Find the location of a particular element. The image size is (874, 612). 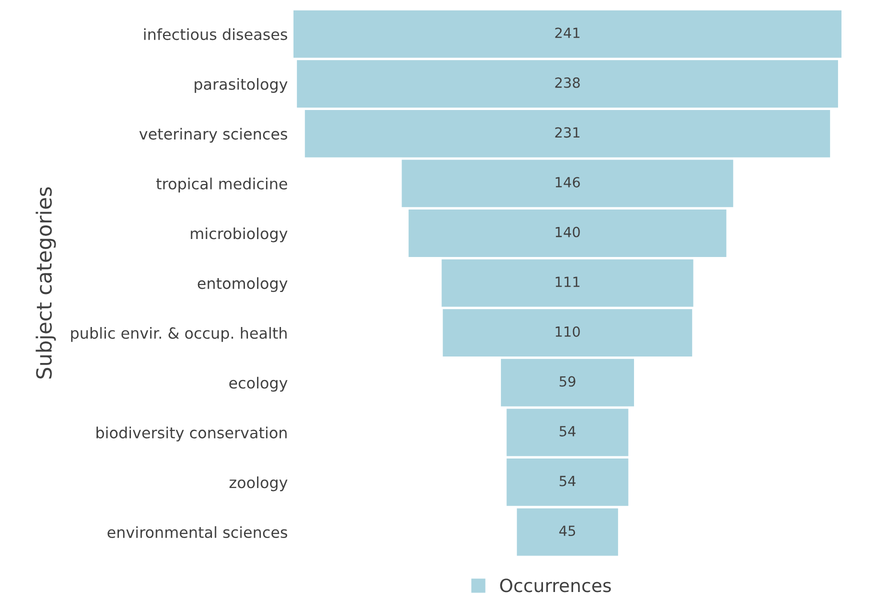

data-label: 110 is located at coordinates (568, 331).